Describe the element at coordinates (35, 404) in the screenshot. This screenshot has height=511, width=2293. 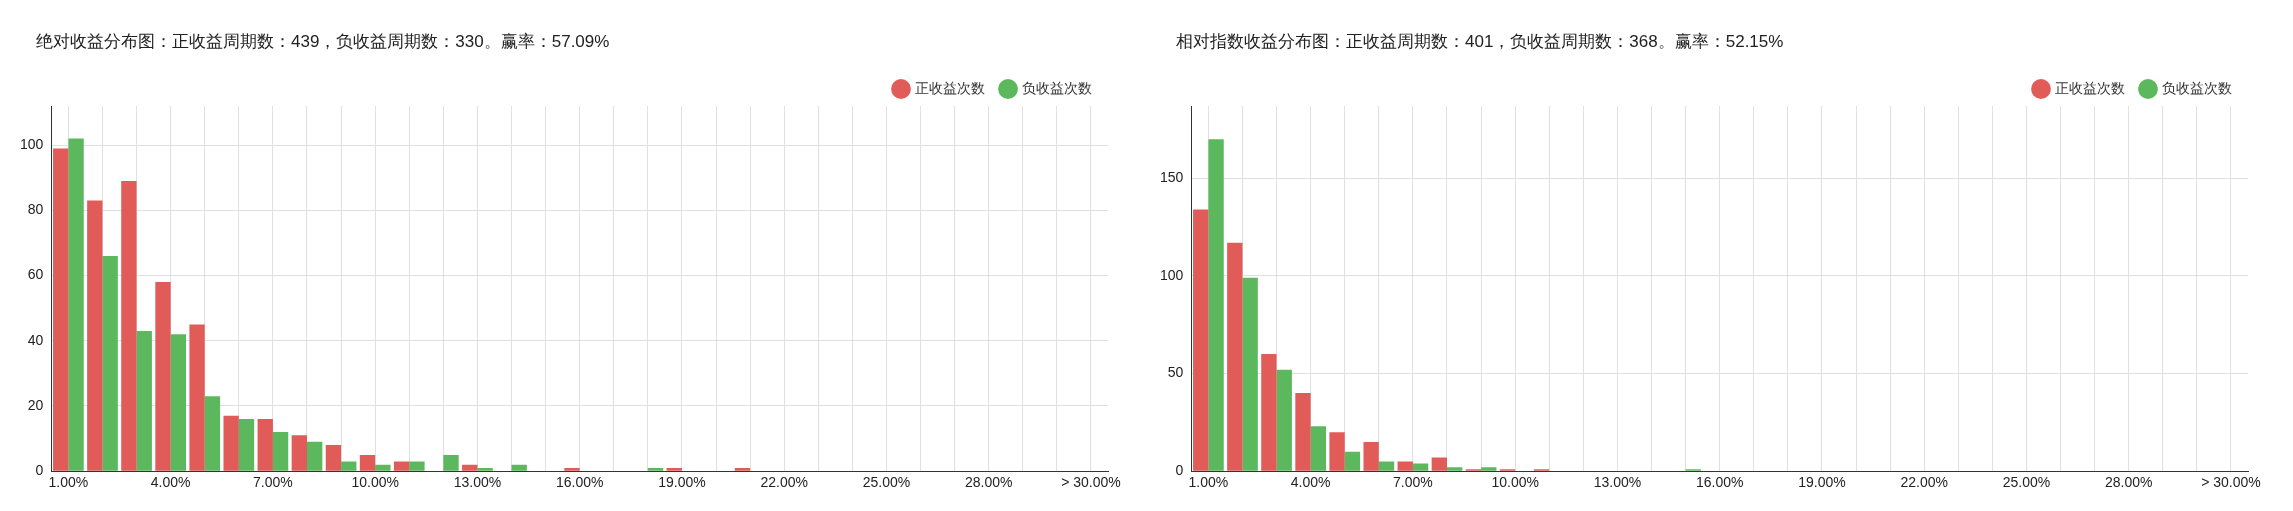
I see `y-tick-label: 20` at that location.